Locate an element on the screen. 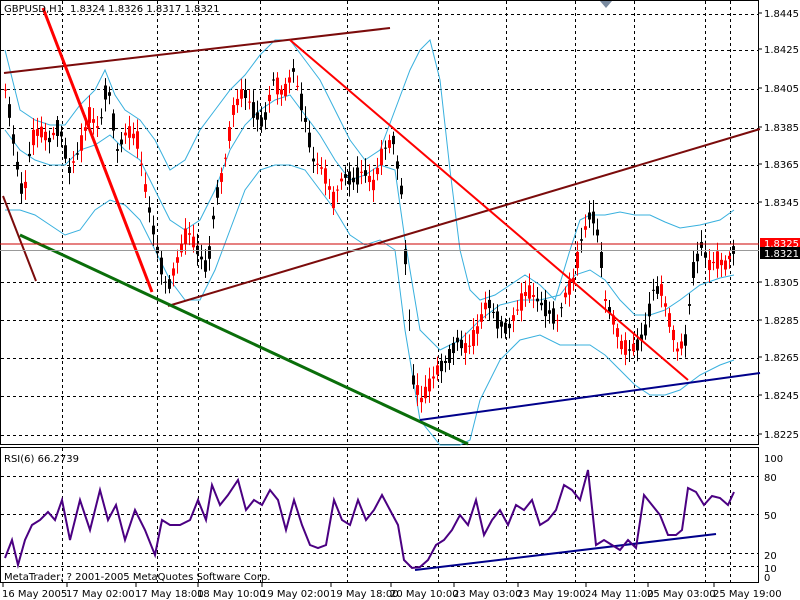 The width and height of the screenshot is (800, 600). chart-ohlc-label: 1.8324 1.8326 1.8317 1.8321 is located at coordinates (145, 9).